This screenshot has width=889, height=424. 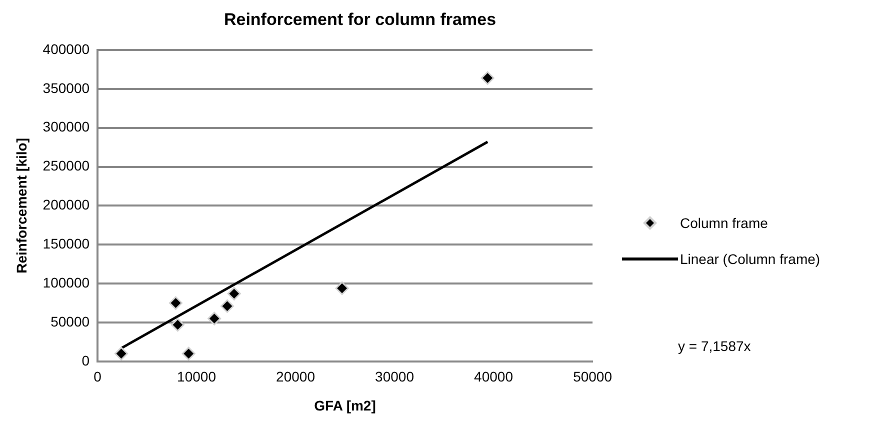 I want to click on y-tick-label: 350000, so click(x=66, y=88).